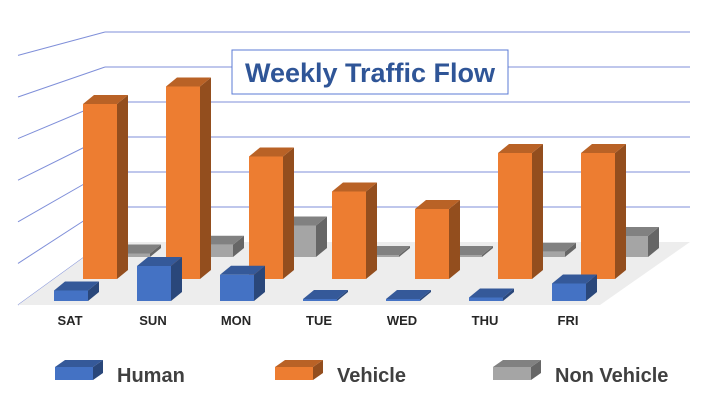 This screenshot has width=720, height=408. What do you see at coordinates (159, 279) in the screenshot?
I see `bar-human-sun` at bounding box center [159, 279].